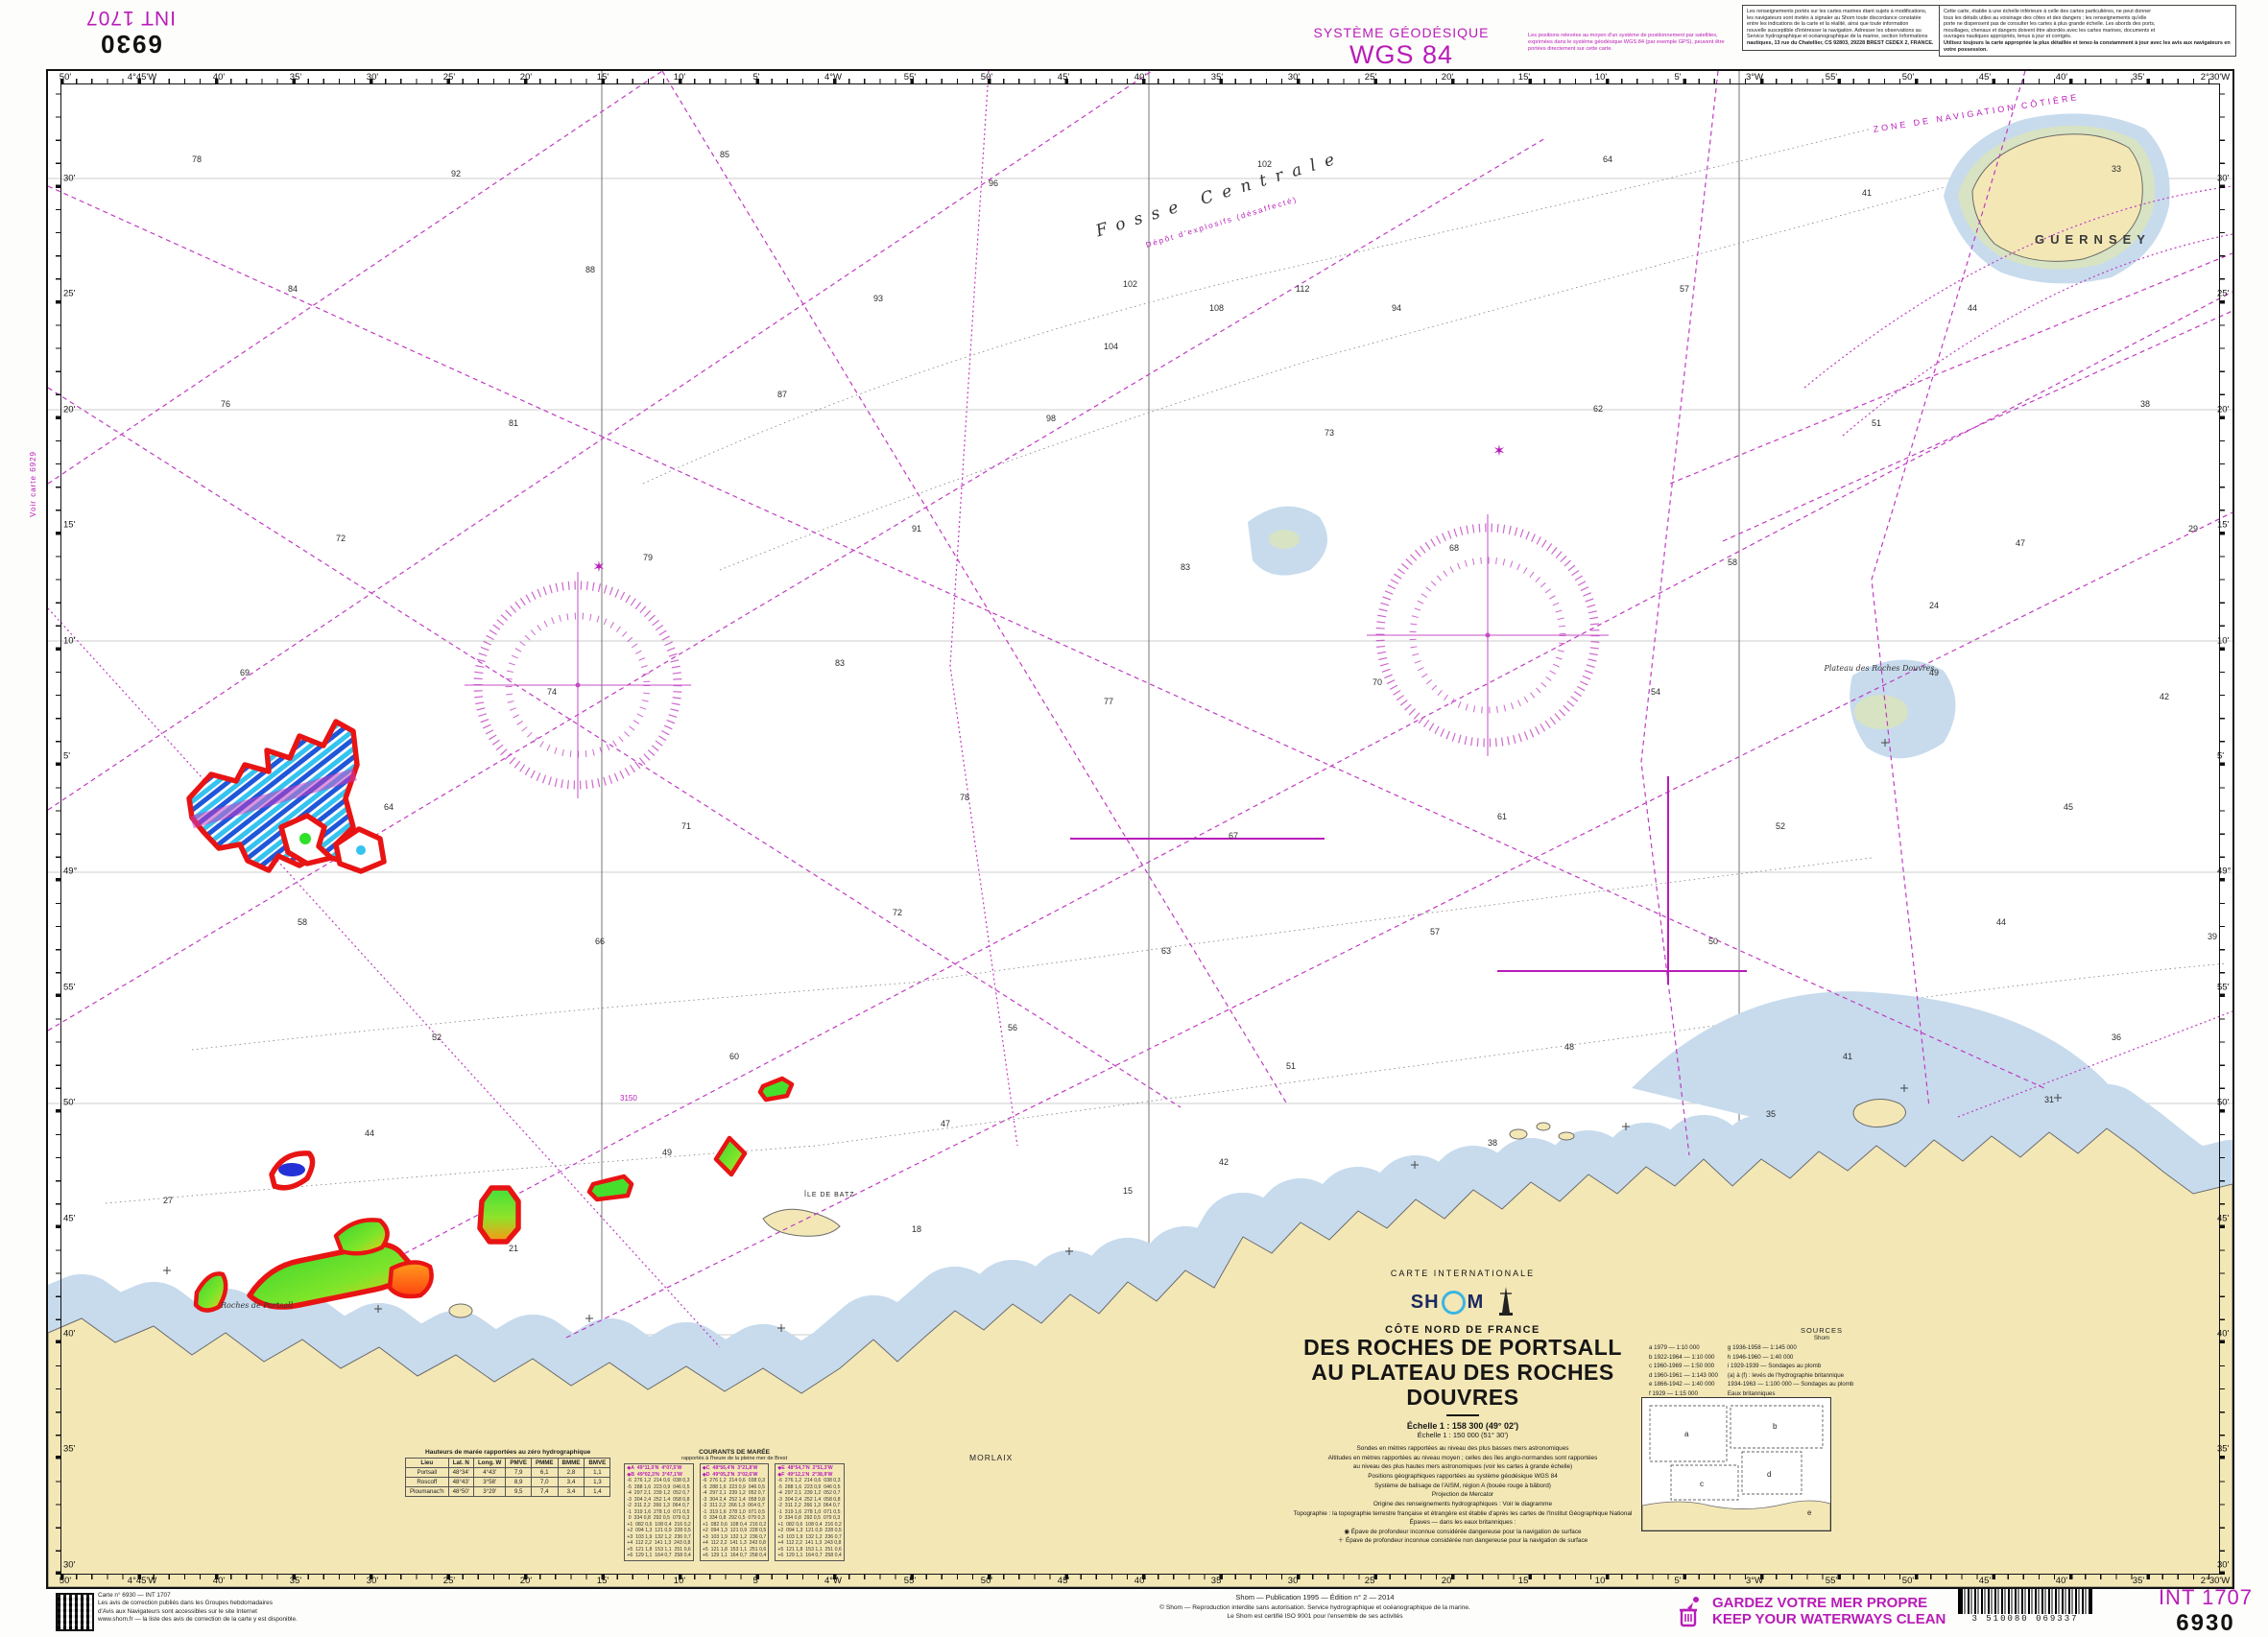 This screenshot has width=2268, height=1637. Describe the element at coordinates (1177, 1208) in the screenshot. I see `islands` at that location.